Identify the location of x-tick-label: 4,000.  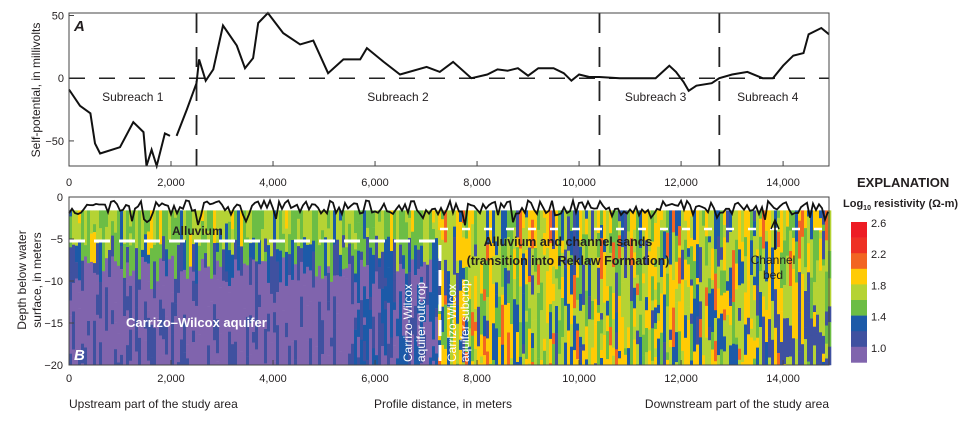
(273, 183).